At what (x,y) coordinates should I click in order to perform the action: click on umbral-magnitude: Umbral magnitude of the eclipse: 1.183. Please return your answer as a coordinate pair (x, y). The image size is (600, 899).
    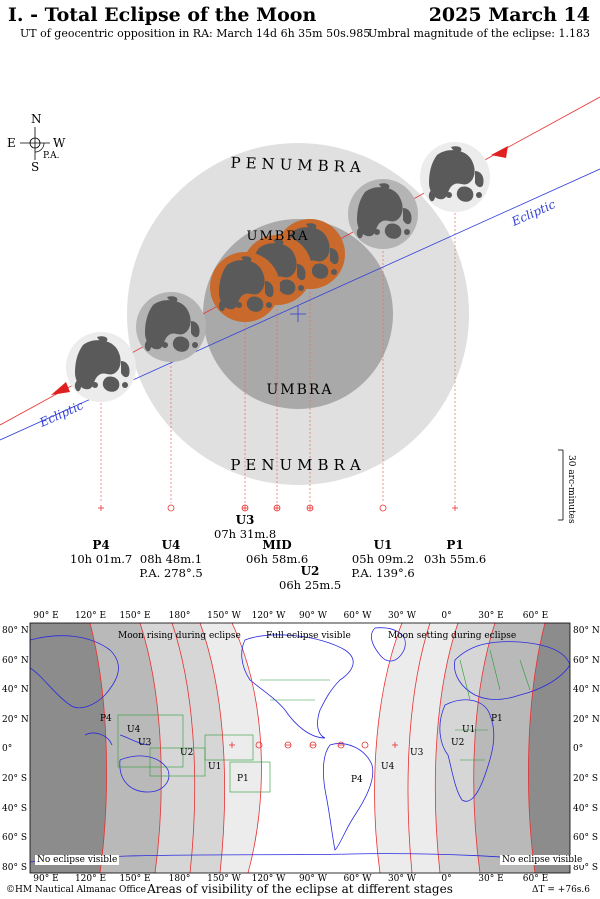
    Looking at the image, I should click on (478, 33).